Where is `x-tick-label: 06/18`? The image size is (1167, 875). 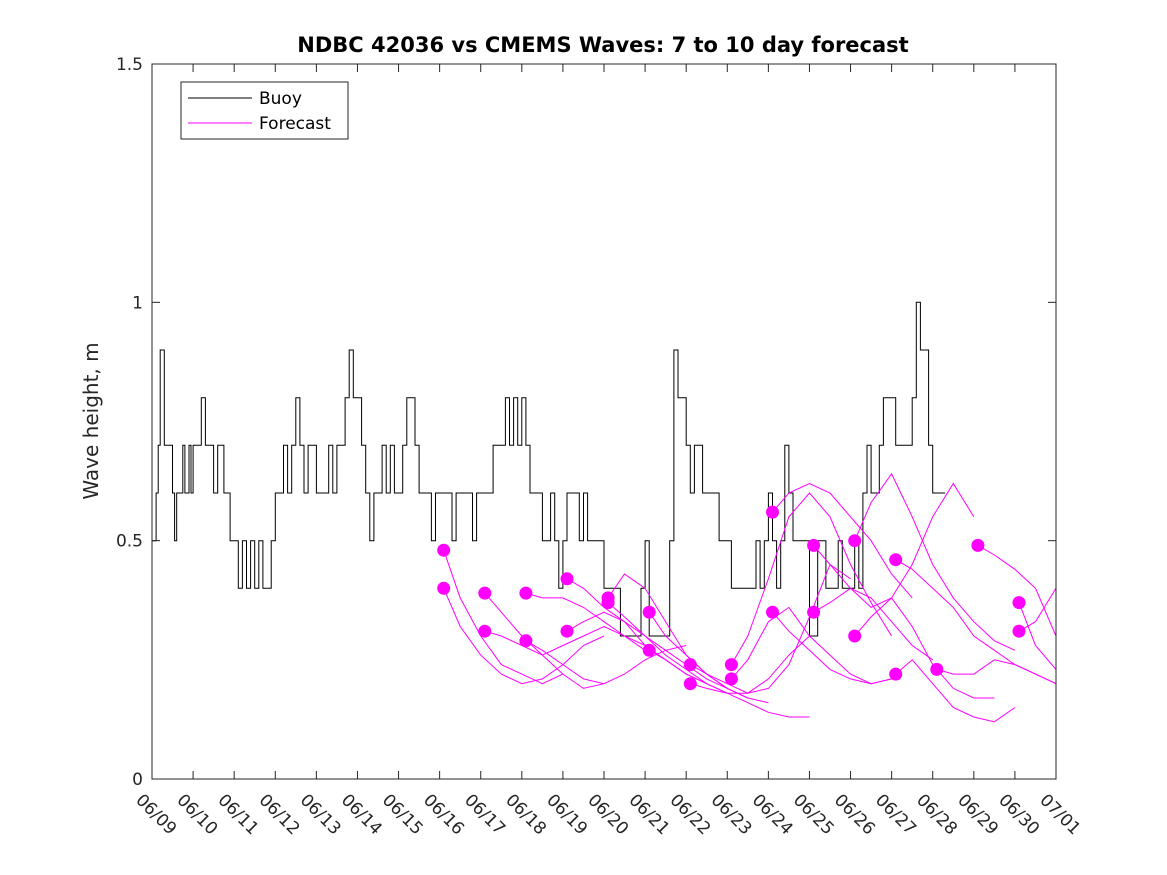 x-tick-label: 06/18 is located at coordinates (525, 814).